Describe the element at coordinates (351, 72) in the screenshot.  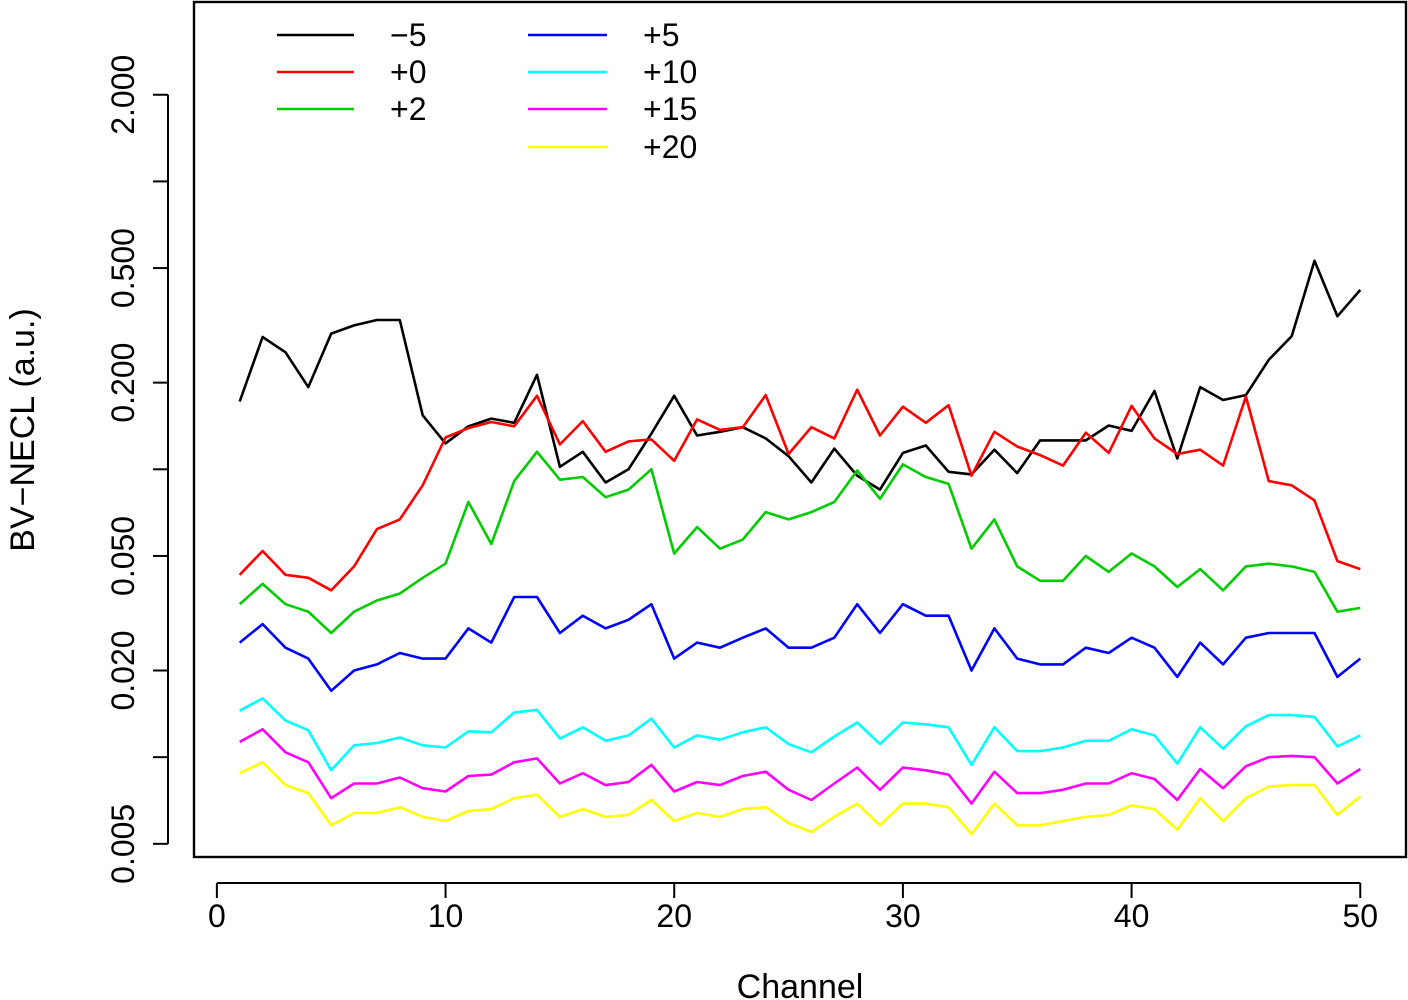
I see `legend-item: +0` at that location.